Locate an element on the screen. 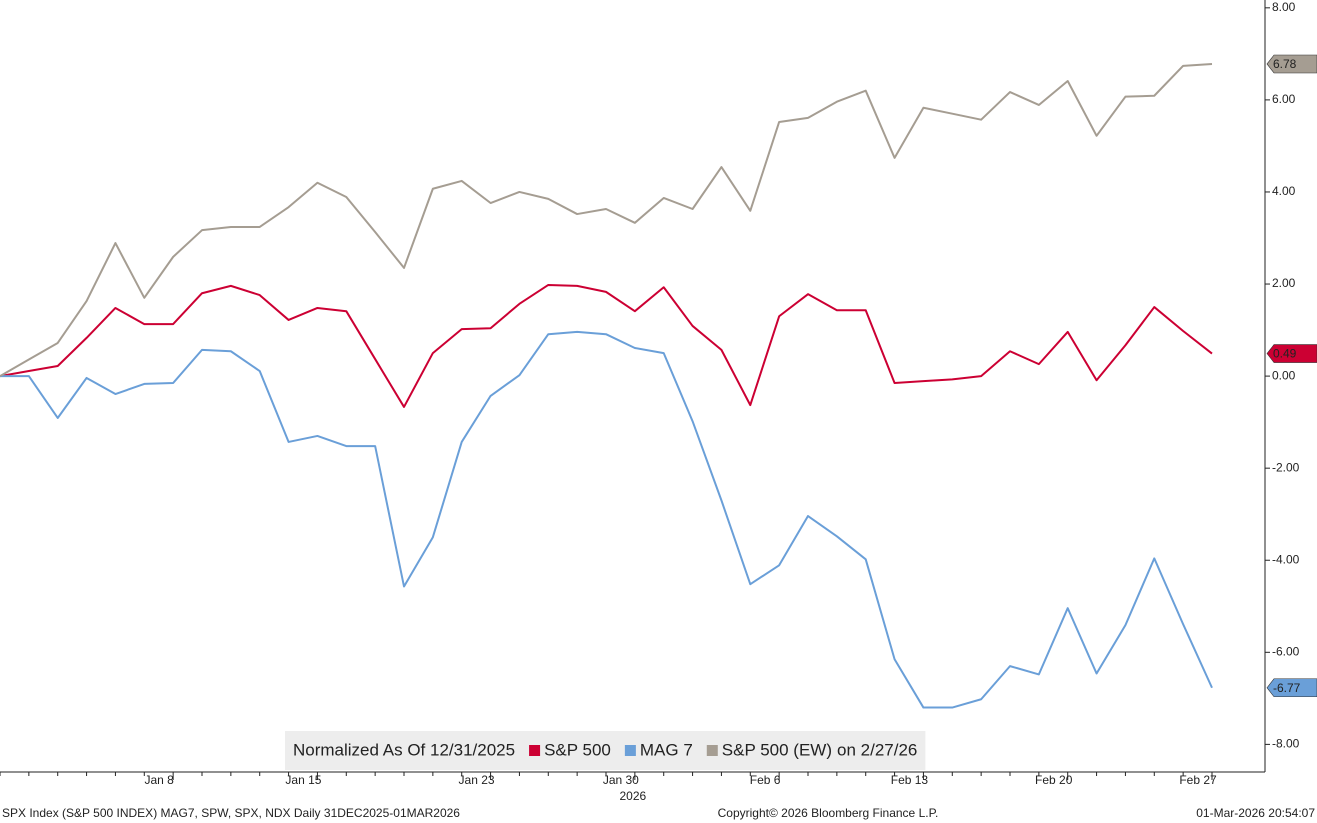 The width and height of the screenshot is (1317, 823). x-tick-label: Feb 27 is located at coordinates (1198, 780).